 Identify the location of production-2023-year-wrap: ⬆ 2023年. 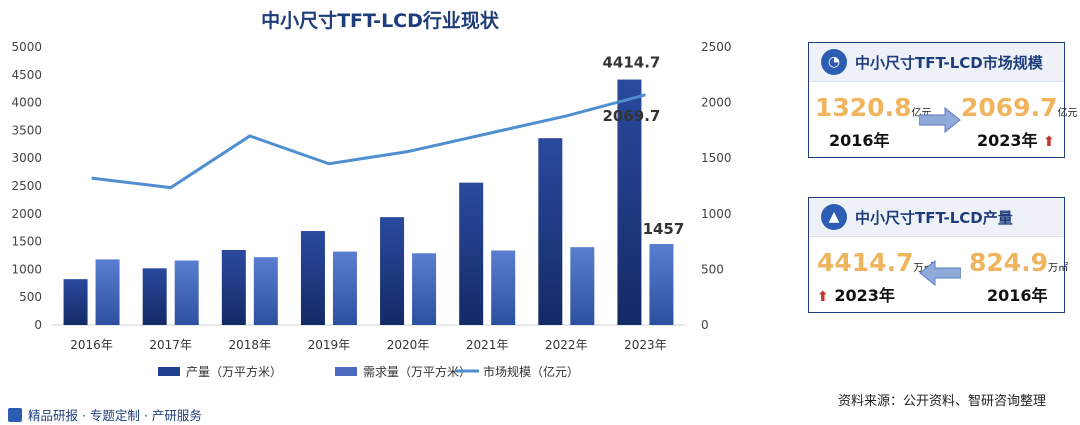
(856, 294).